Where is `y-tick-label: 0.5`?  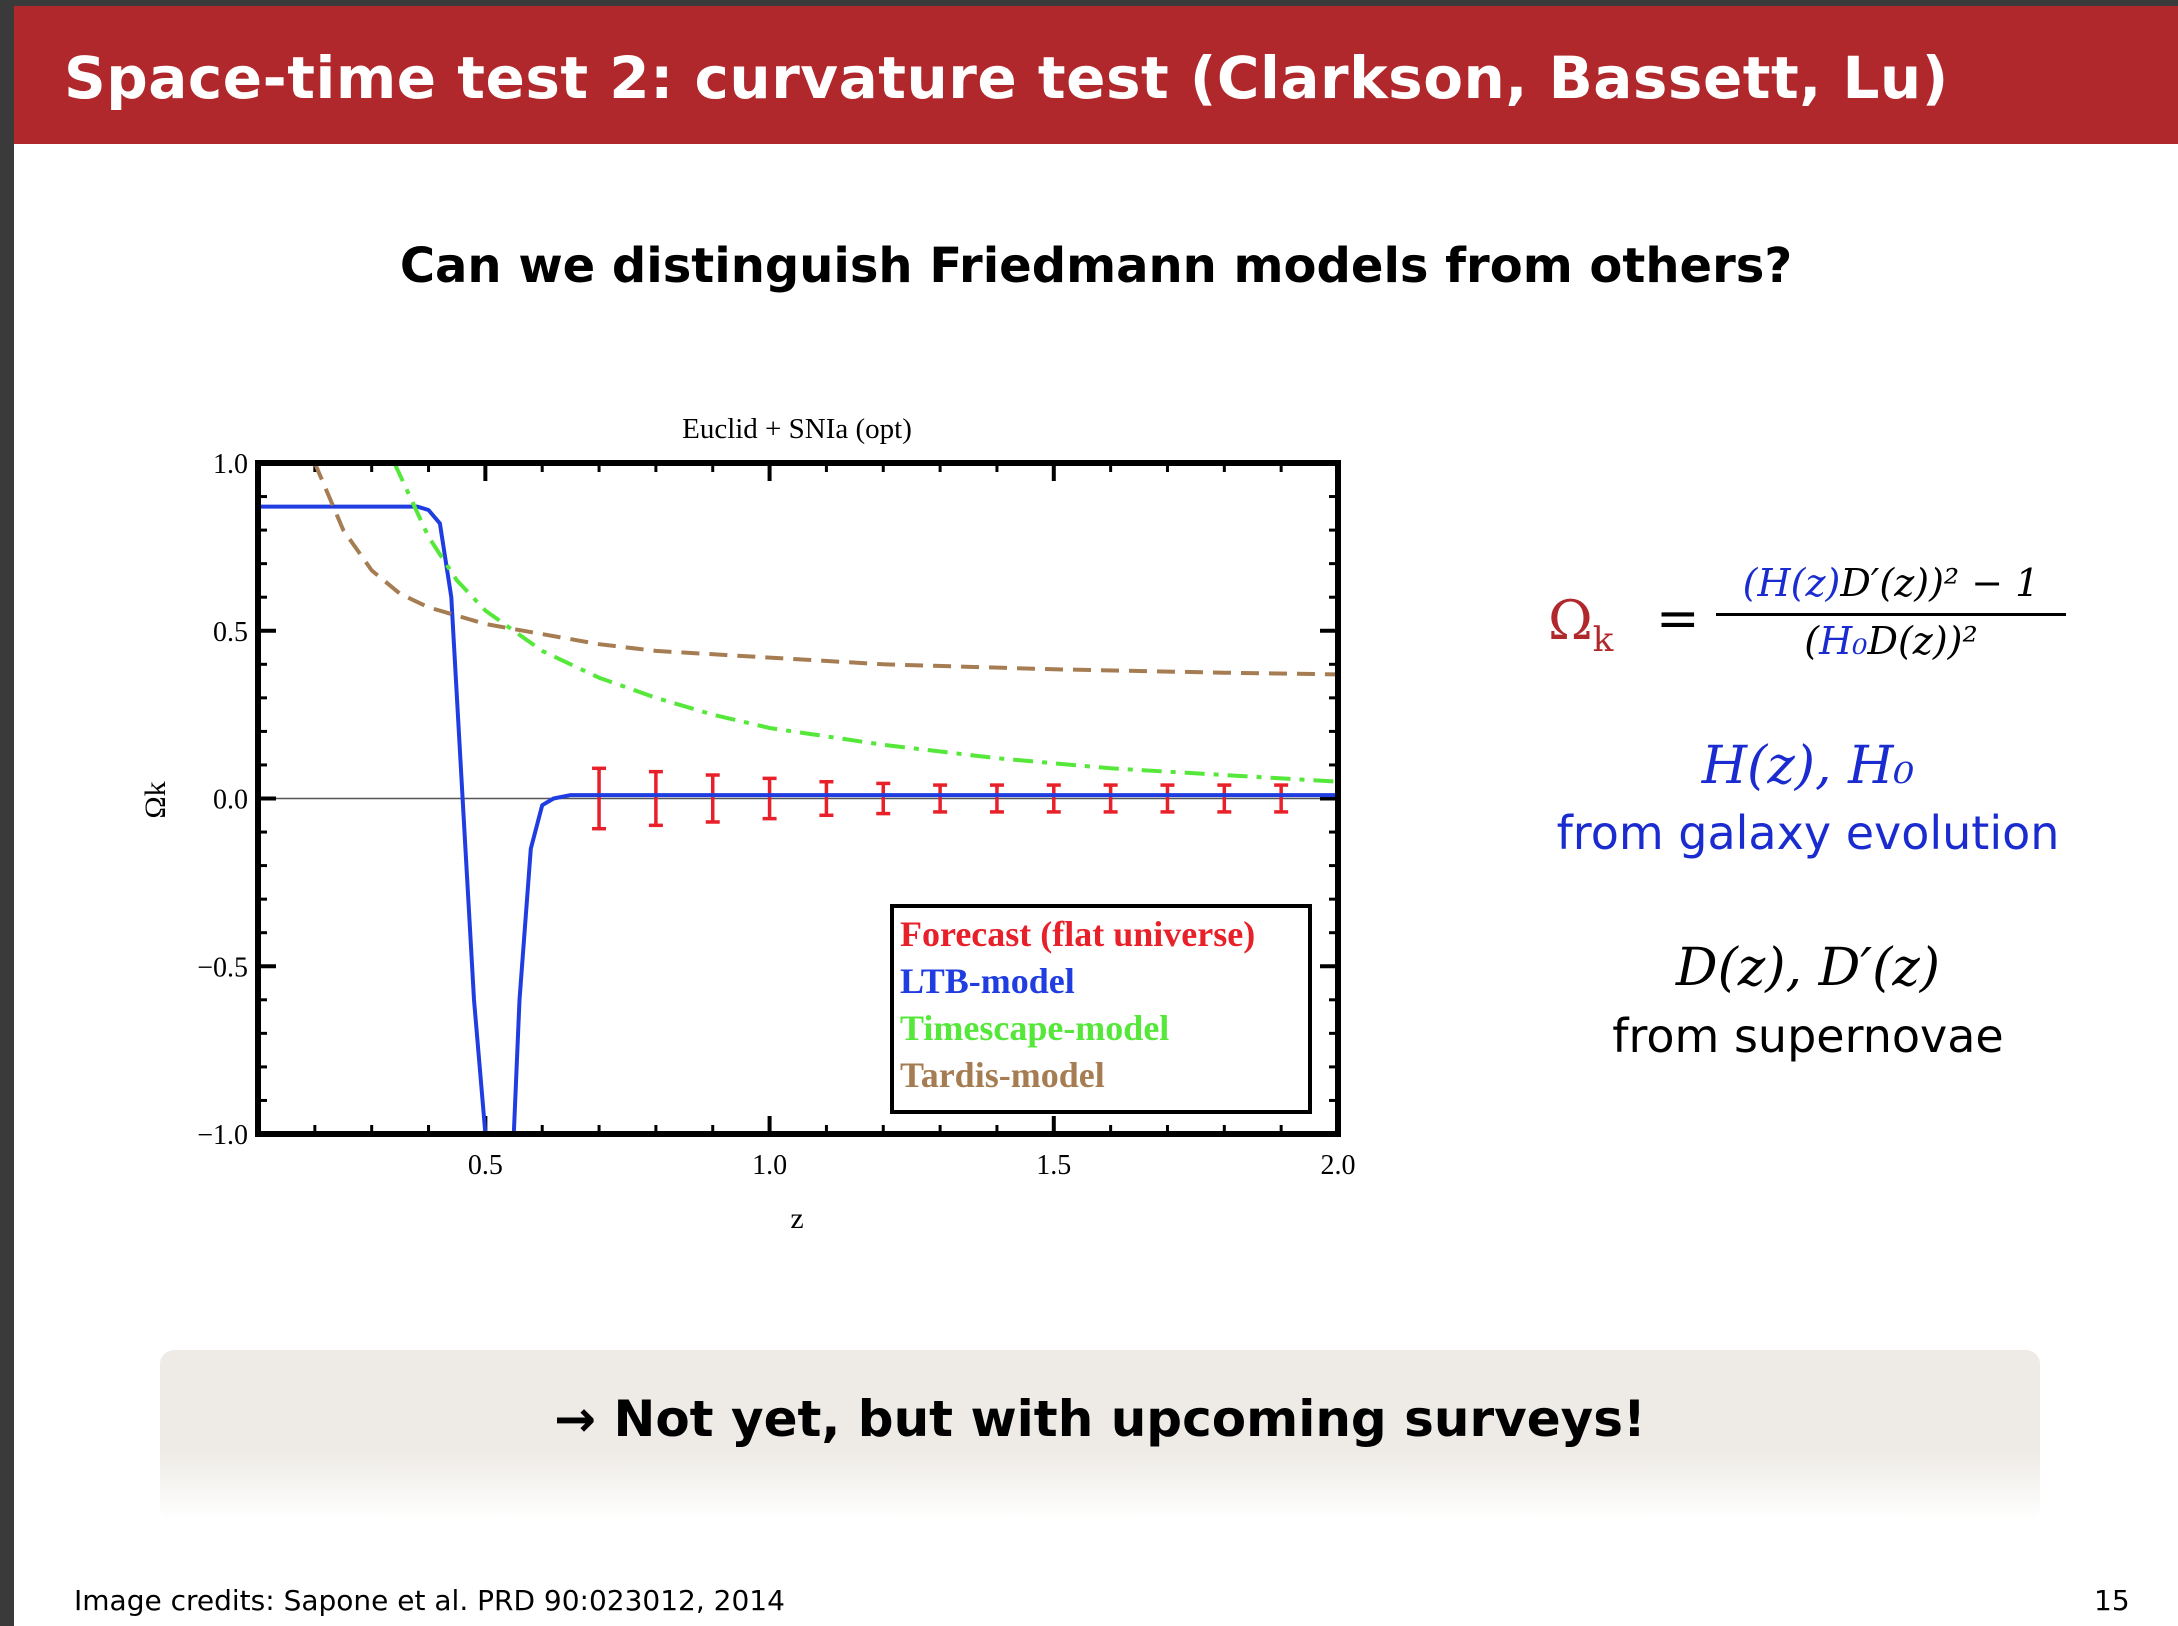
y-tick-label: 0.5 is located at coordinates (230, 632).